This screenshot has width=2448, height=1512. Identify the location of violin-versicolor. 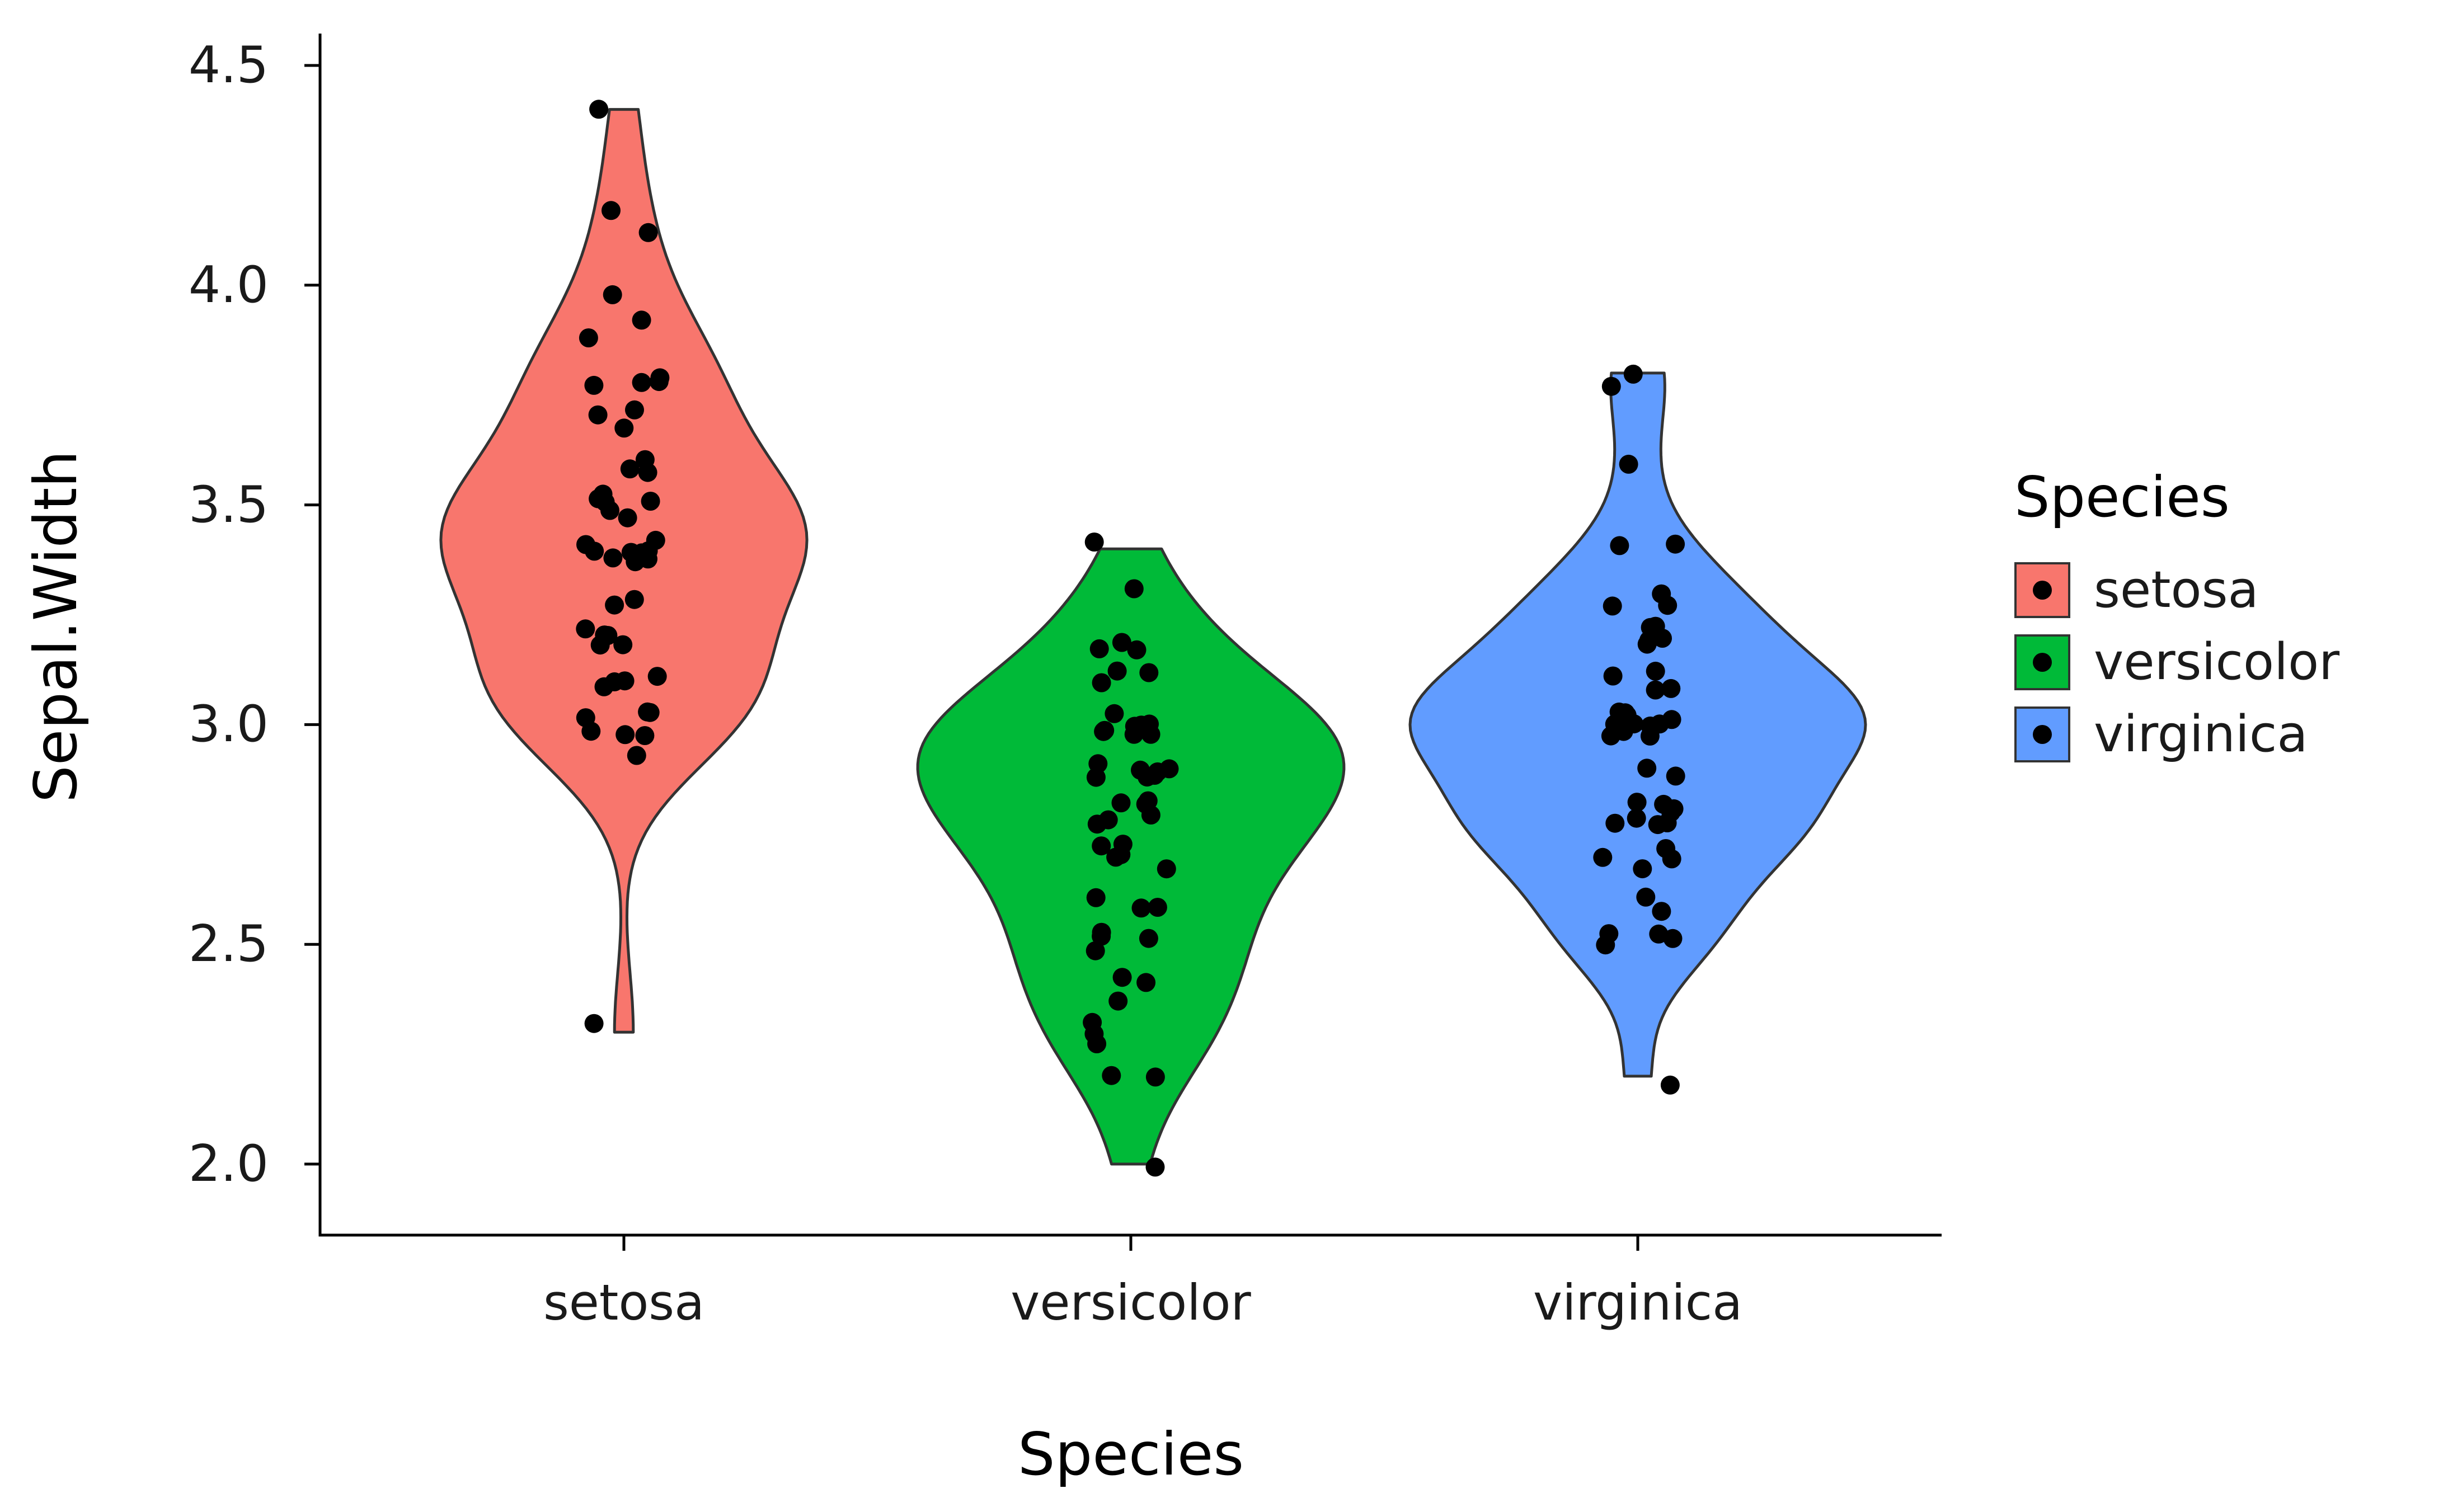
(1131, 857).